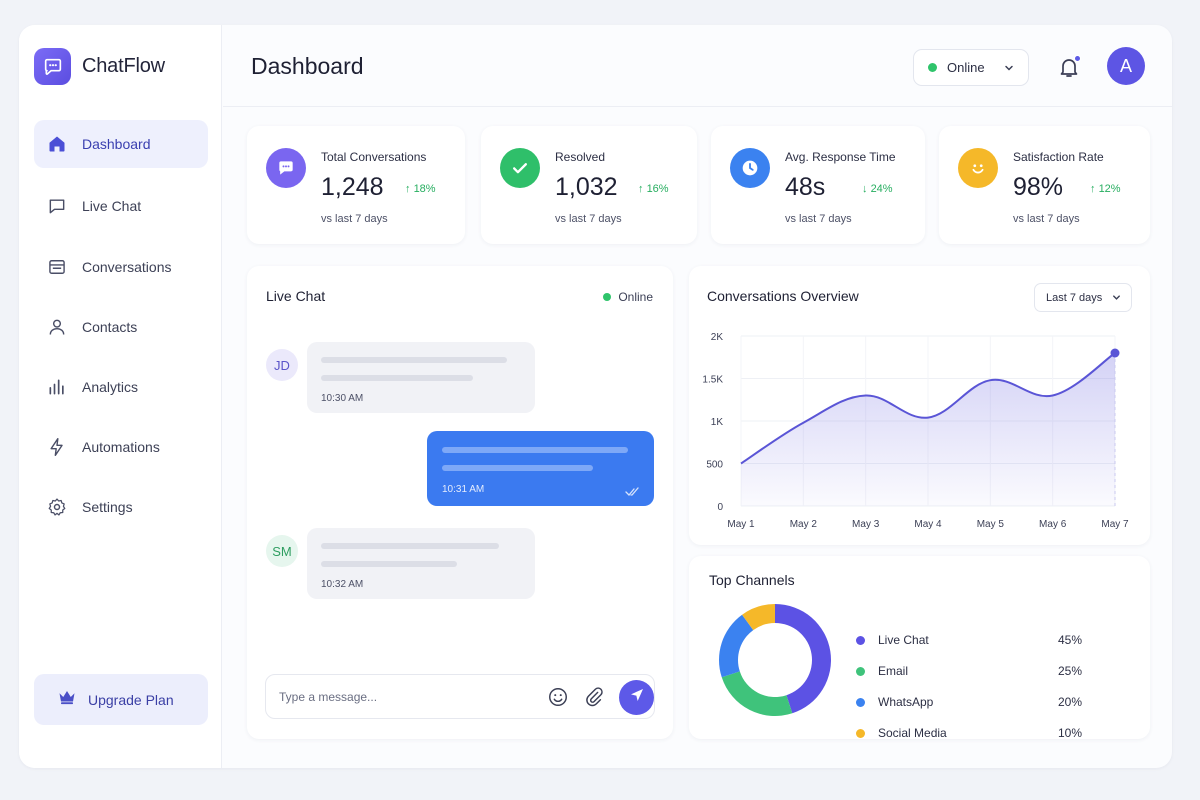  Describe the element at coordinates (840, 157) in the screenshot. I see `stat-label: Avg. Response Time` at that location.